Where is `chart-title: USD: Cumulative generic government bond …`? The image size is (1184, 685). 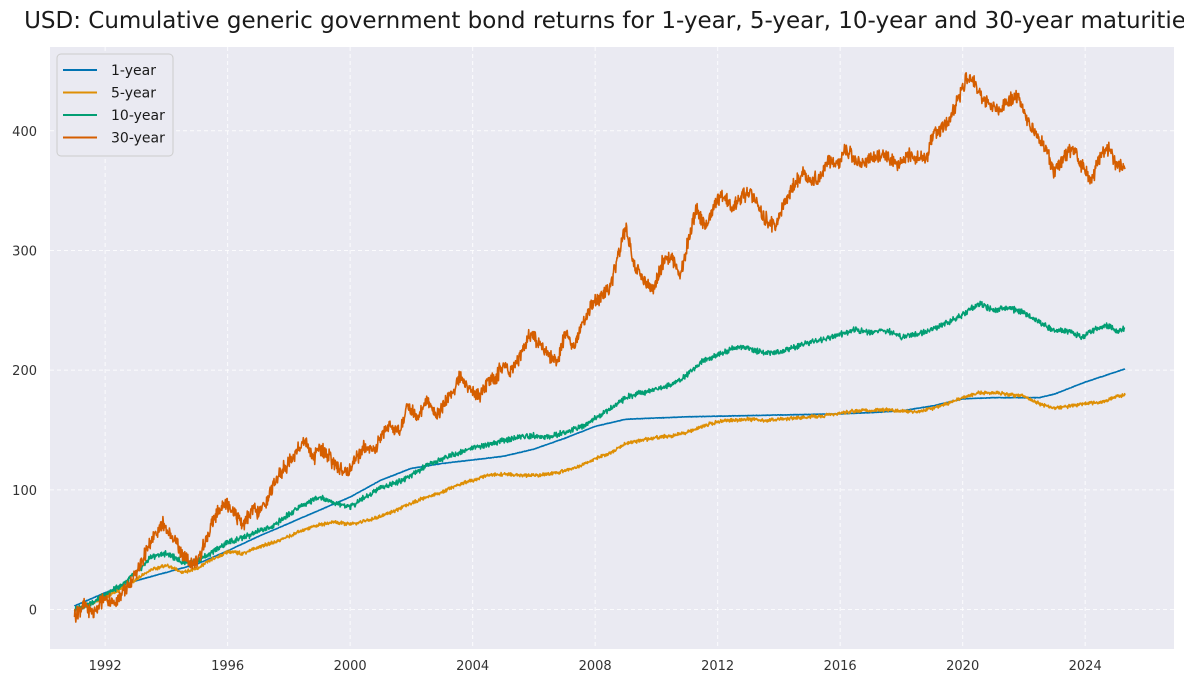 chart-title: USD: Cumulative generic government bond … is located at coordinates (604, 21).